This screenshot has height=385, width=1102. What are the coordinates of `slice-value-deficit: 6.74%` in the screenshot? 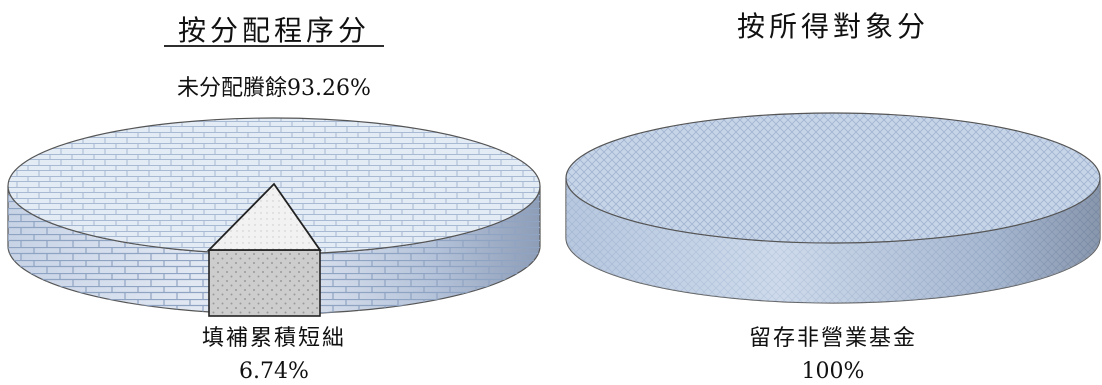 It's located at (274, 371).